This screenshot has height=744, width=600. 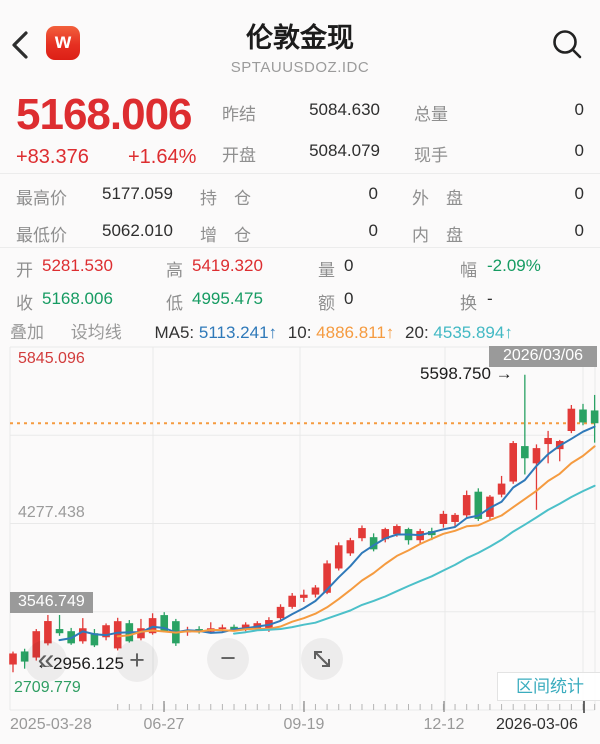 I want to click on open-value: 5084.079, so click(x=344, y=150).